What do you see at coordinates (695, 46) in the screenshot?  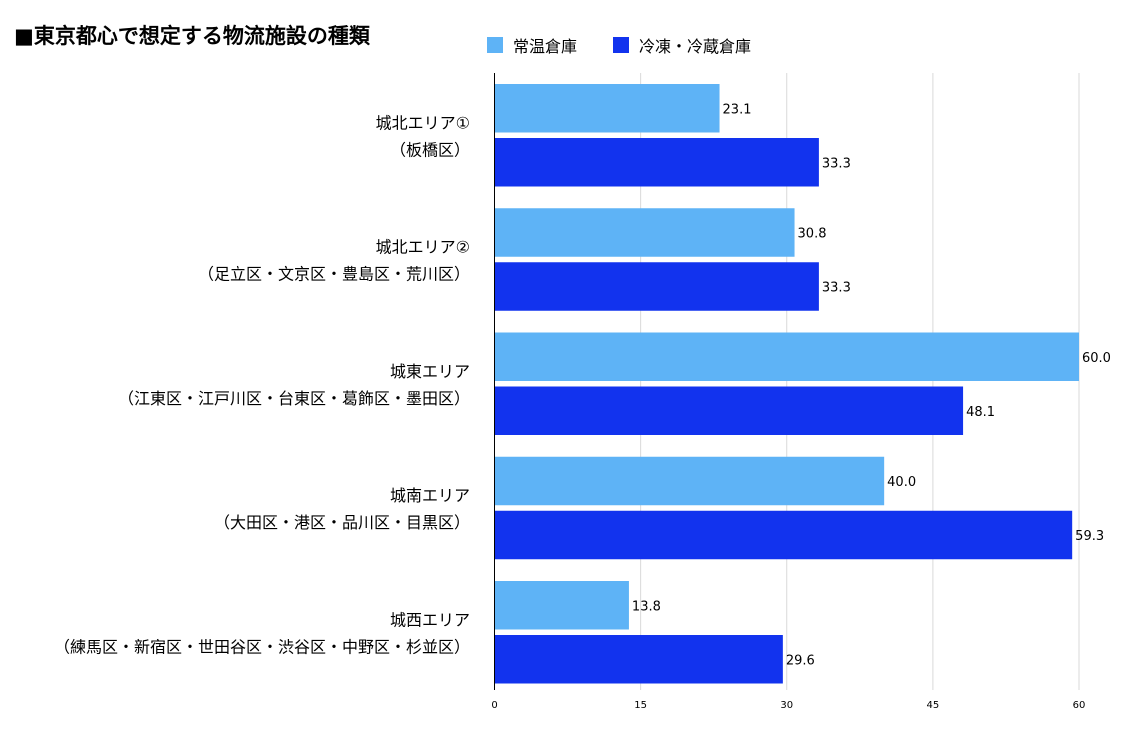 I see `legend-label-cold: 冷凍・冷蔵倉庫` at bounding box center [695, 46].